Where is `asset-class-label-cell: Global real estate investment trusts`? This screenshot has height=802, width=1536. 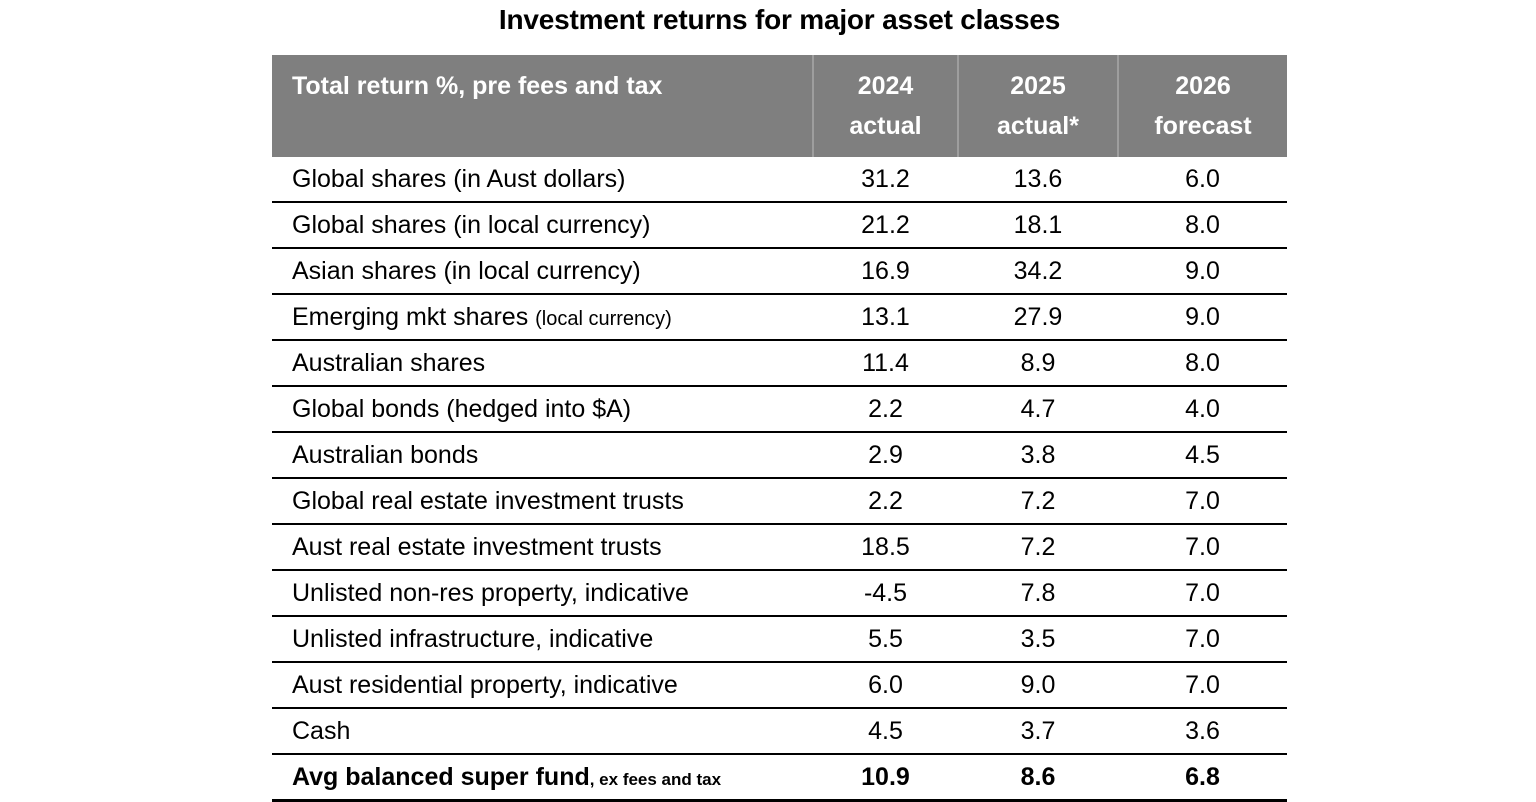
asset-class-label-cell: Global real estate investment trusts is located at coordinates (542, 501).